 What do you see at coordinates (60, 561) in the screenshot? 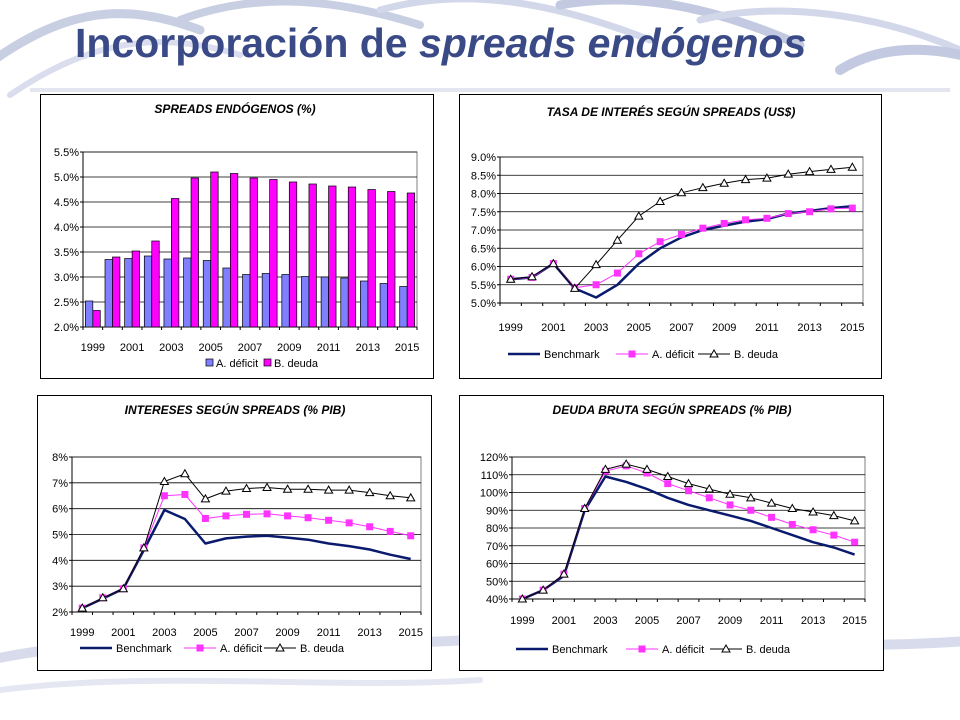
I see `intereses-y-tick-label: 4%` at bounding box center [60, 561].